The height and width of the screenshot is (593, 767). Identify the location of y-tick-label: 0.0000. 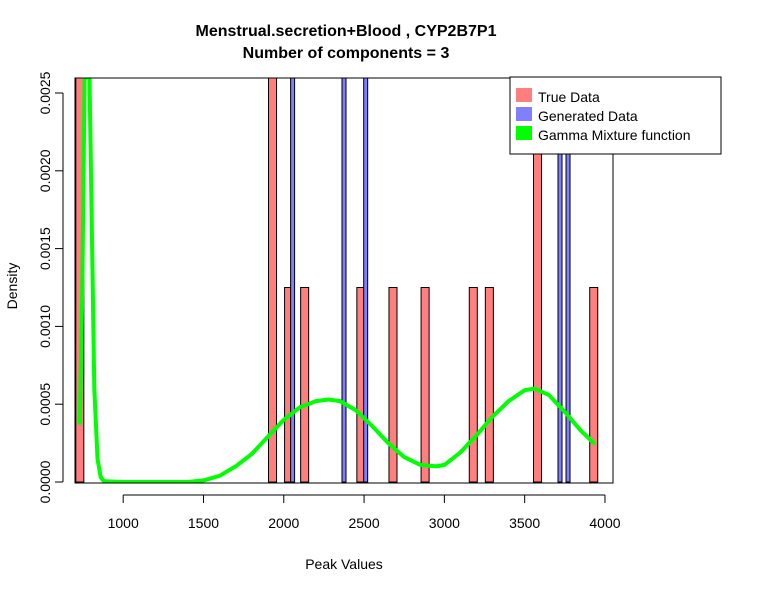
(45, 481).